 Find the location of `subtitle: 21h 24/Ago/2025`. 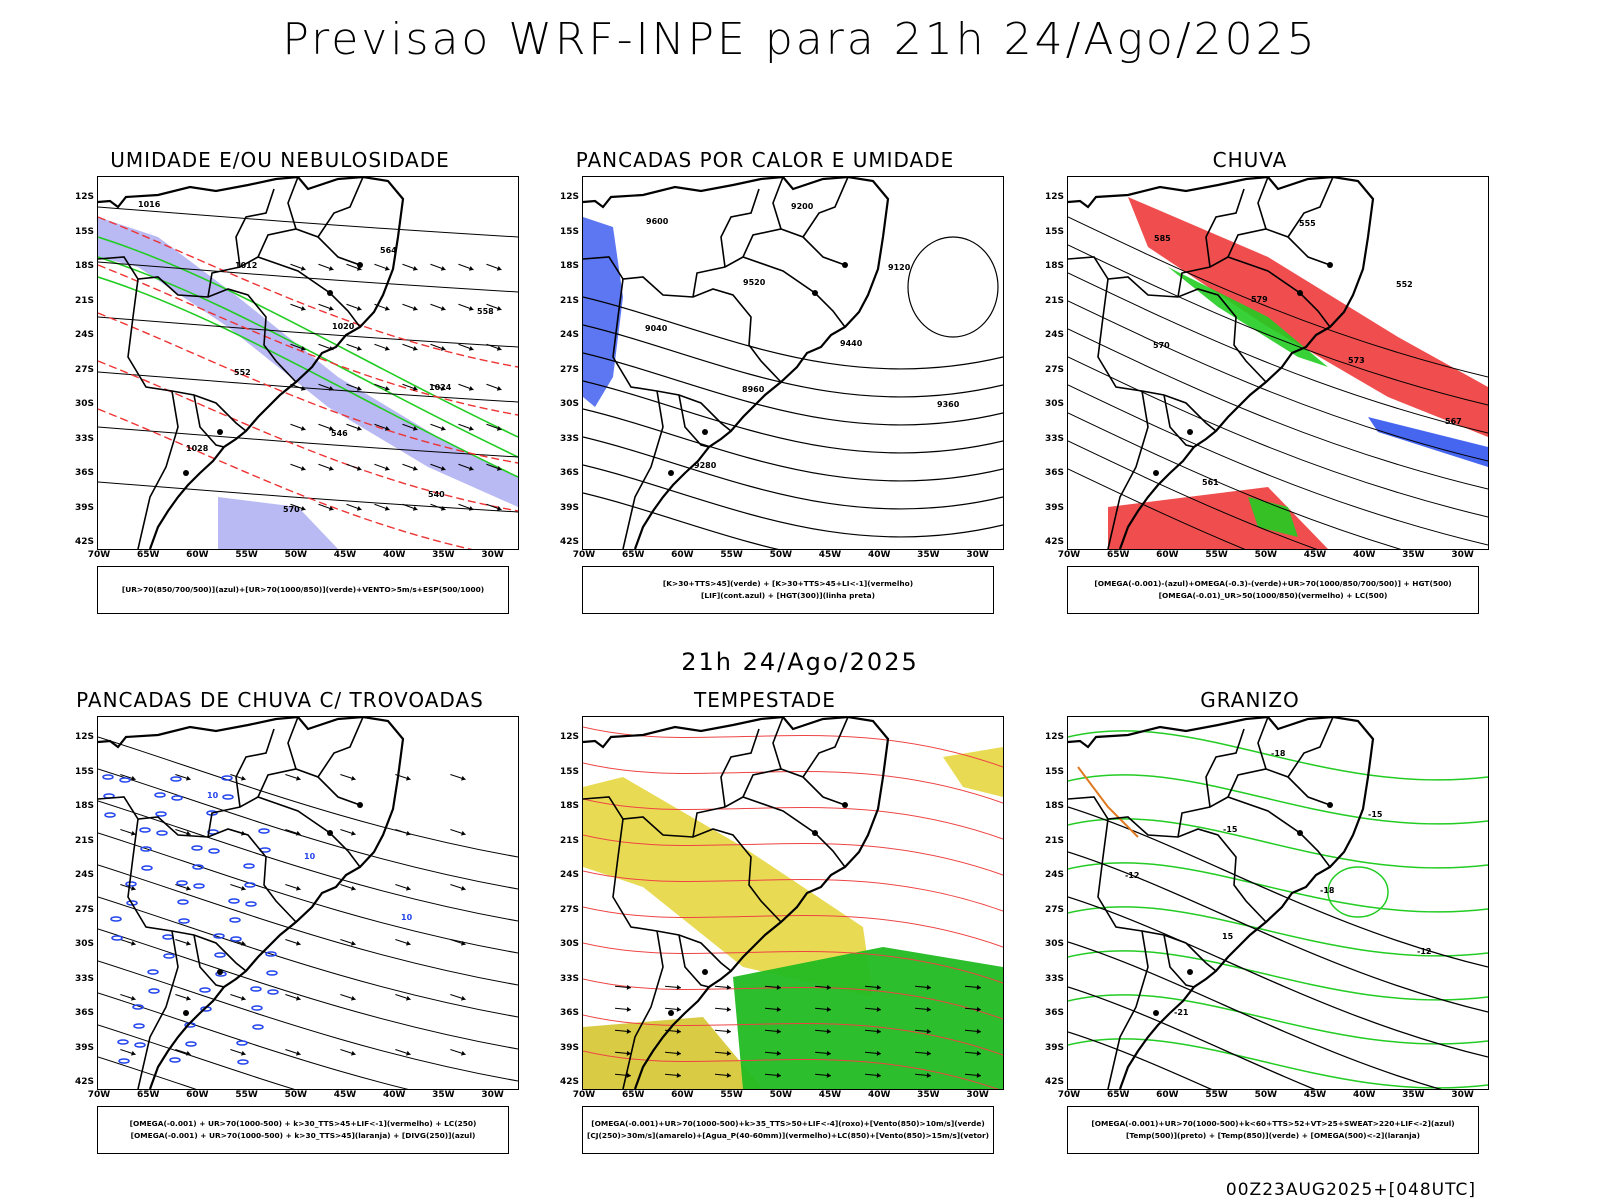

subtitle: 21h 24/Ago/2025 is located at coordinates (800, 662).